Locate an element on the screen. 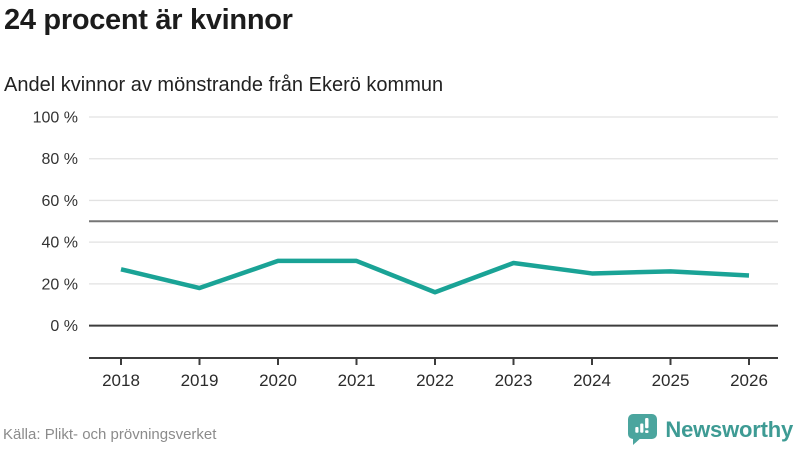 This screenshot has height=450, width=800. x-tick-label: 2025 is located at coordinates (671, 380).